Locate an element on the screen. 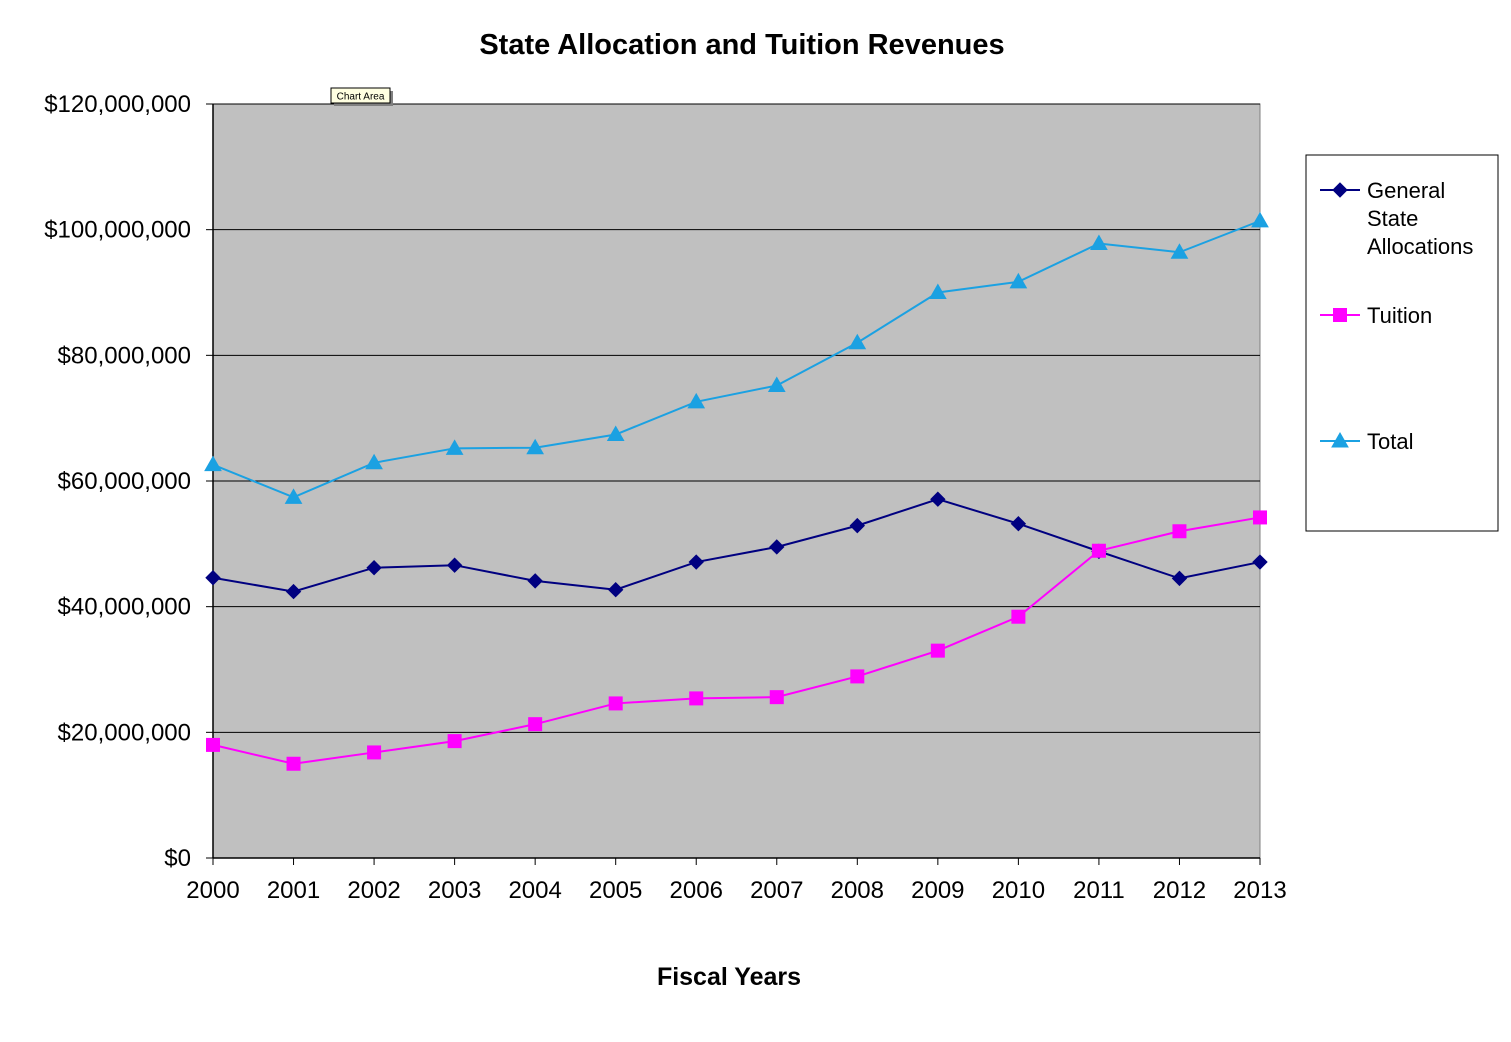 The width and height of the screenshot is (1511, 1042). y-tick-label: $120,000,000 is located at coordinates (117, 104).